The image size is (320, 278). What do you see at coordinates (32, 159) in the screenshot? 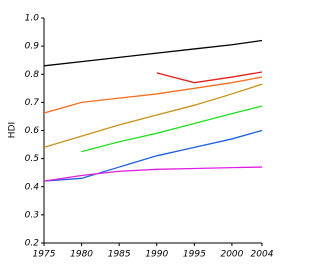
I see `y-tick-label: 0.5` at bounding box center [32, 159].